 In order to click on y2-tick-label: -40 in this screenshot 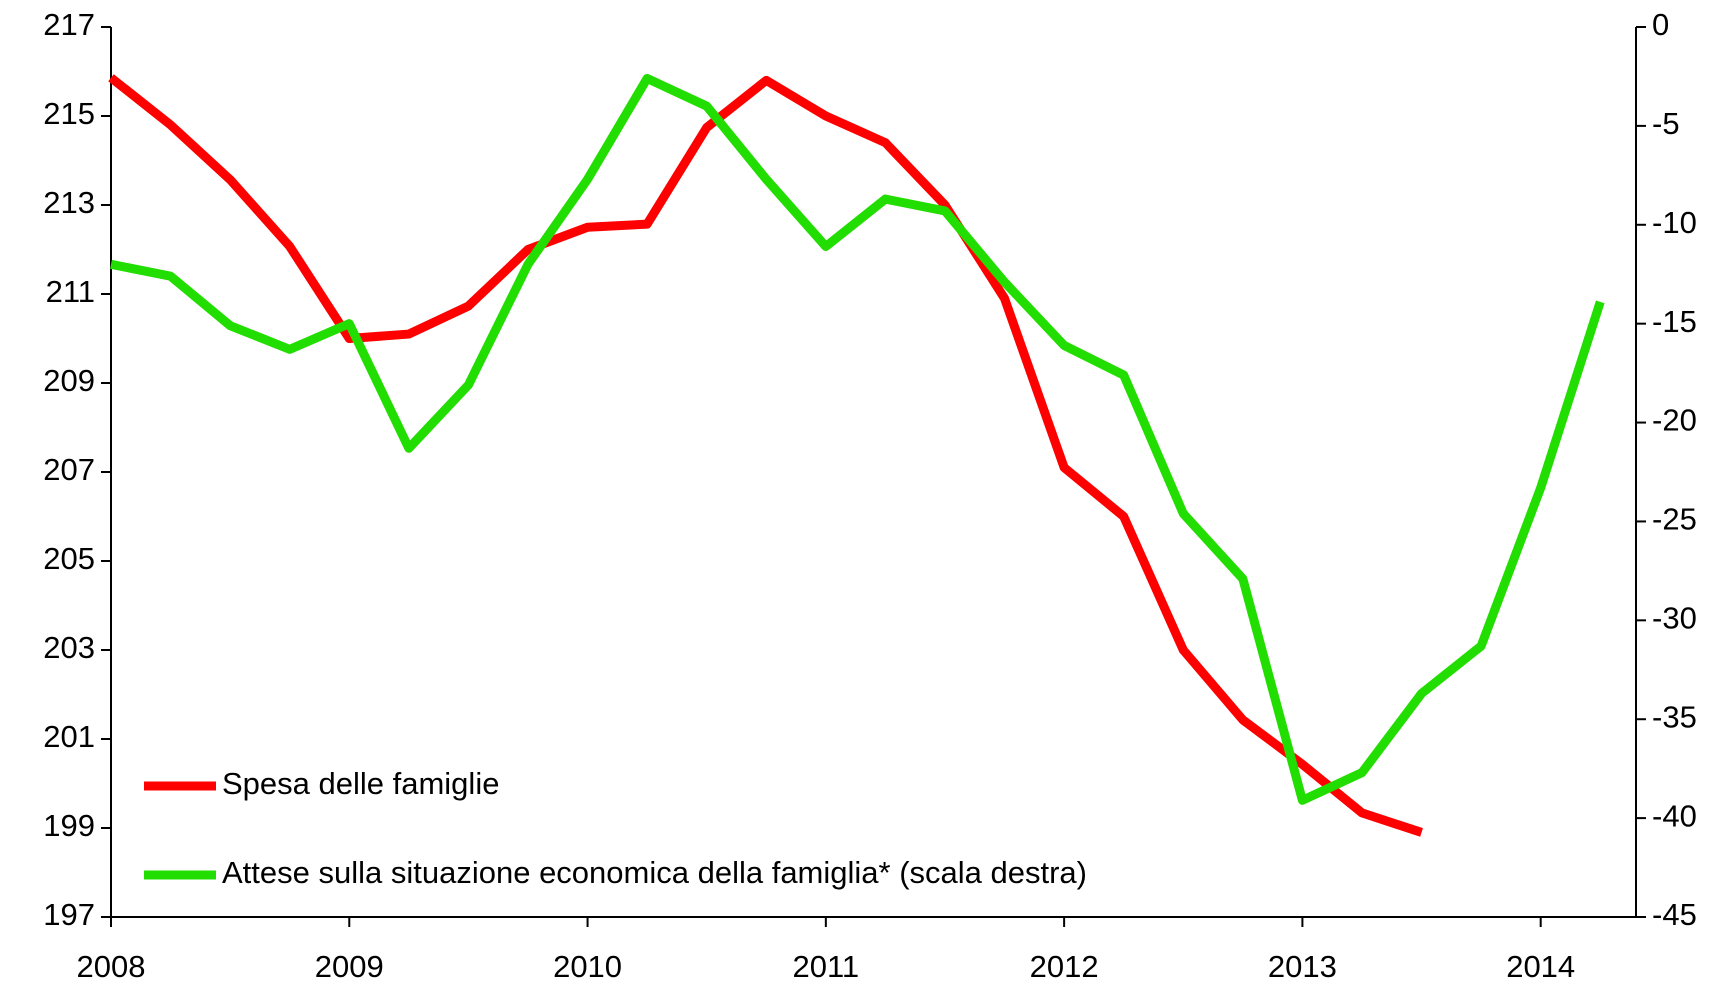, I will do `click(1674, 815)`.